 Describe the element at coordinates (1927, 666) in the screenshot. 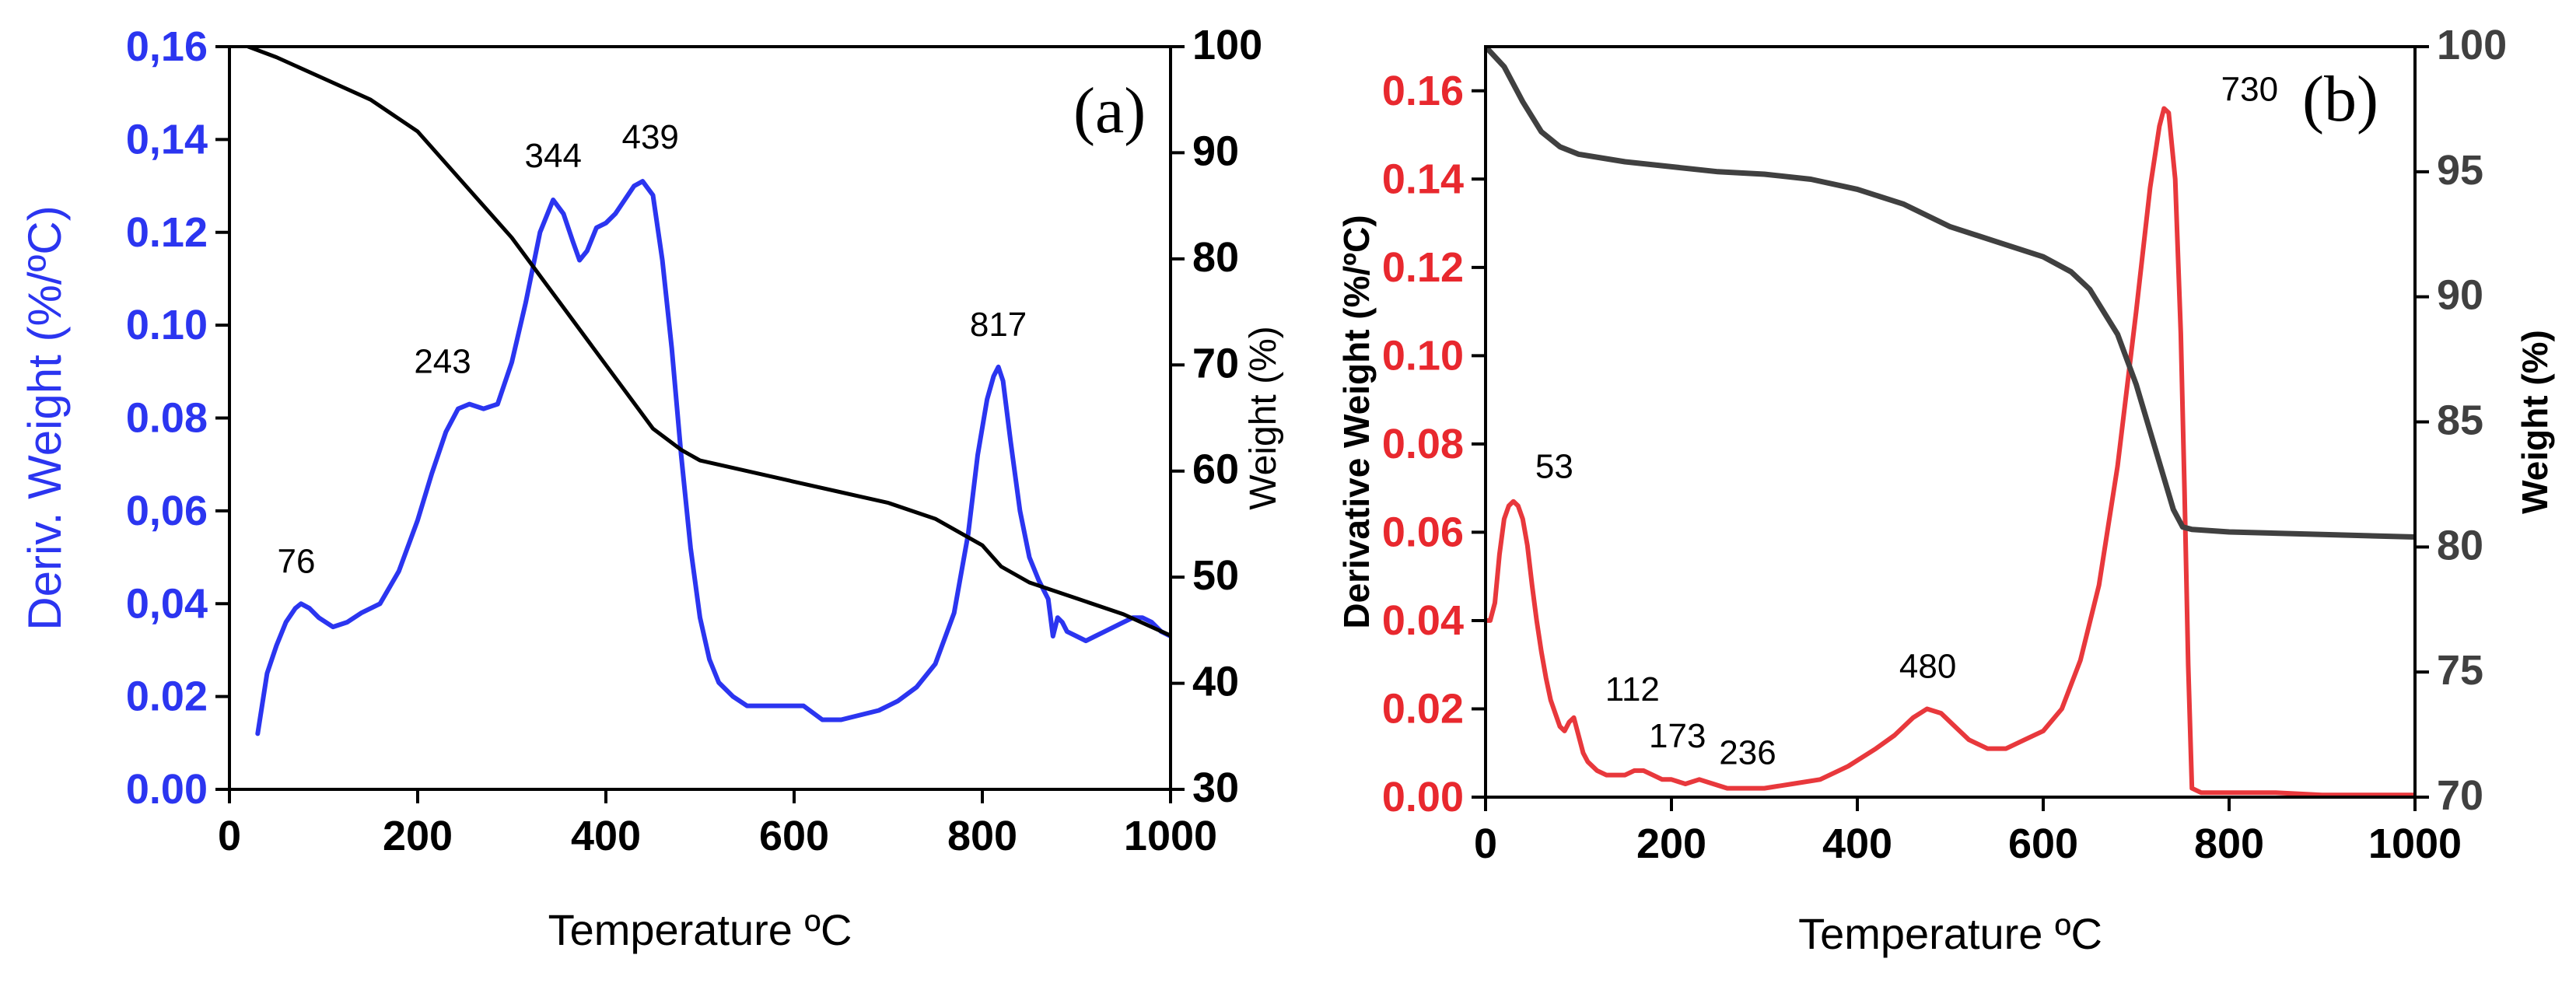

I see `peak-label: 480` at that location.